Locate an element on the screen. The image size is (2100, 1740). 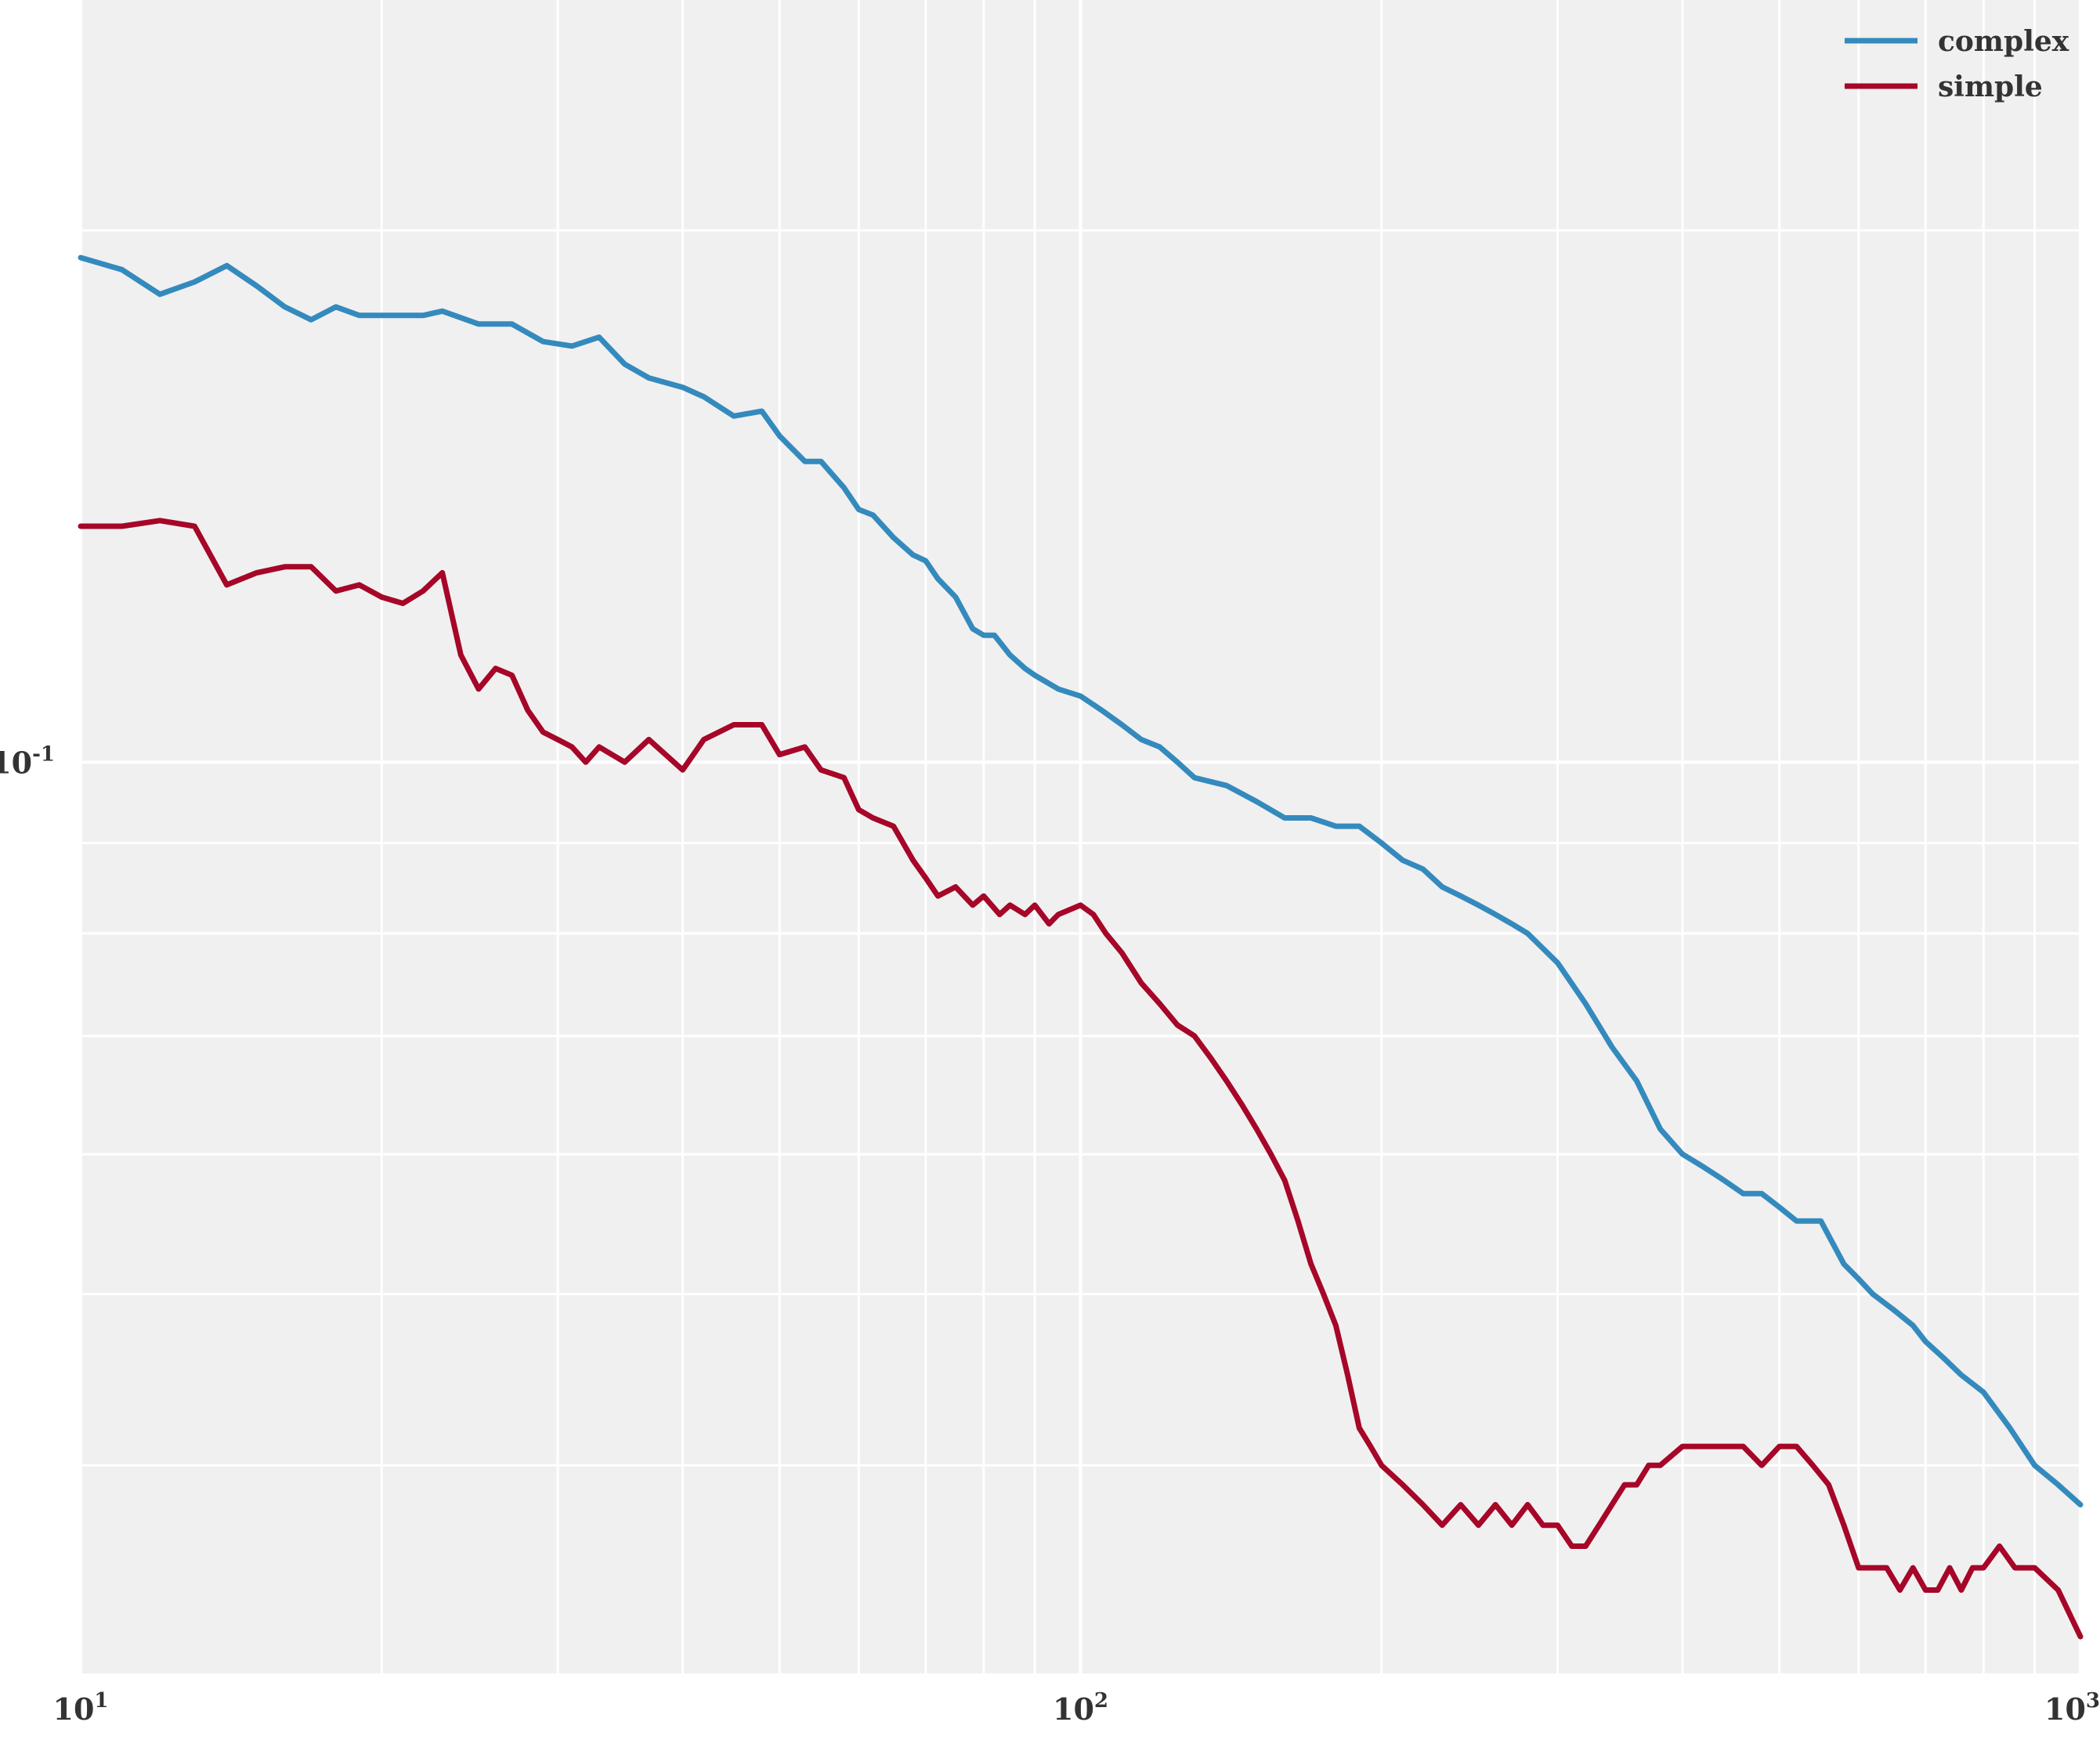
legend-label-complex: complex is located at coordinates (2004, 41).